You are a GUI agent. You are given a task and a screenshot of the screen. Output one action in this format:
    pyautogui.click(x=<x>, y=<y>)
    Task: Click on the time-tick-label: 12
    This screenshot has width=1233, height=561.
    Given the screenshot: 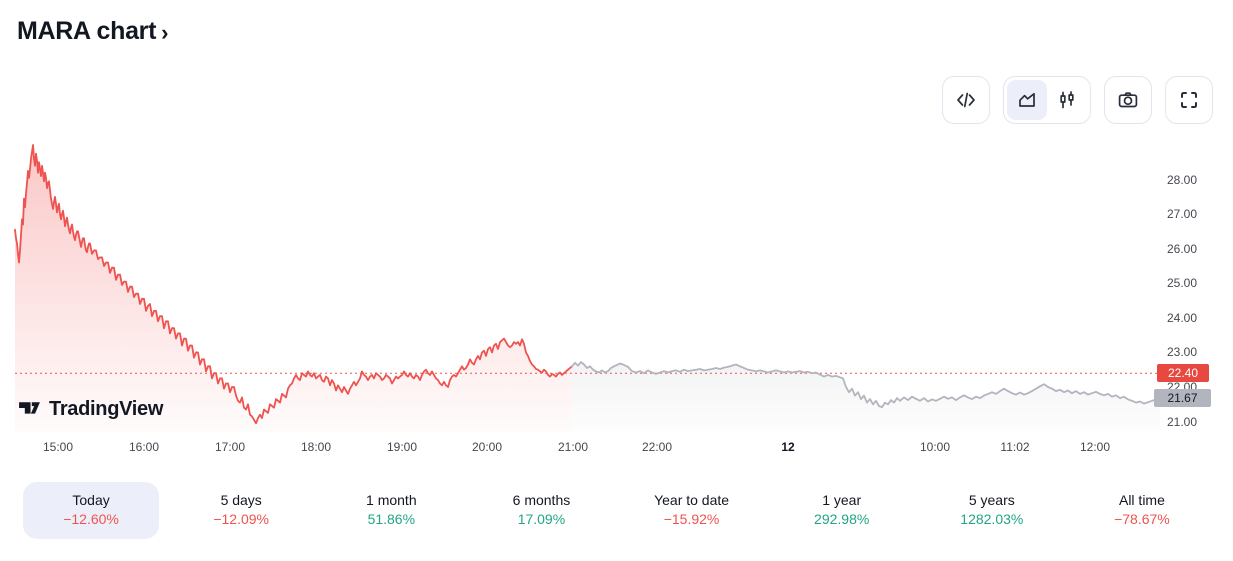 What is the action you would take?
    pyautogui.click(x=788, y=447)
    